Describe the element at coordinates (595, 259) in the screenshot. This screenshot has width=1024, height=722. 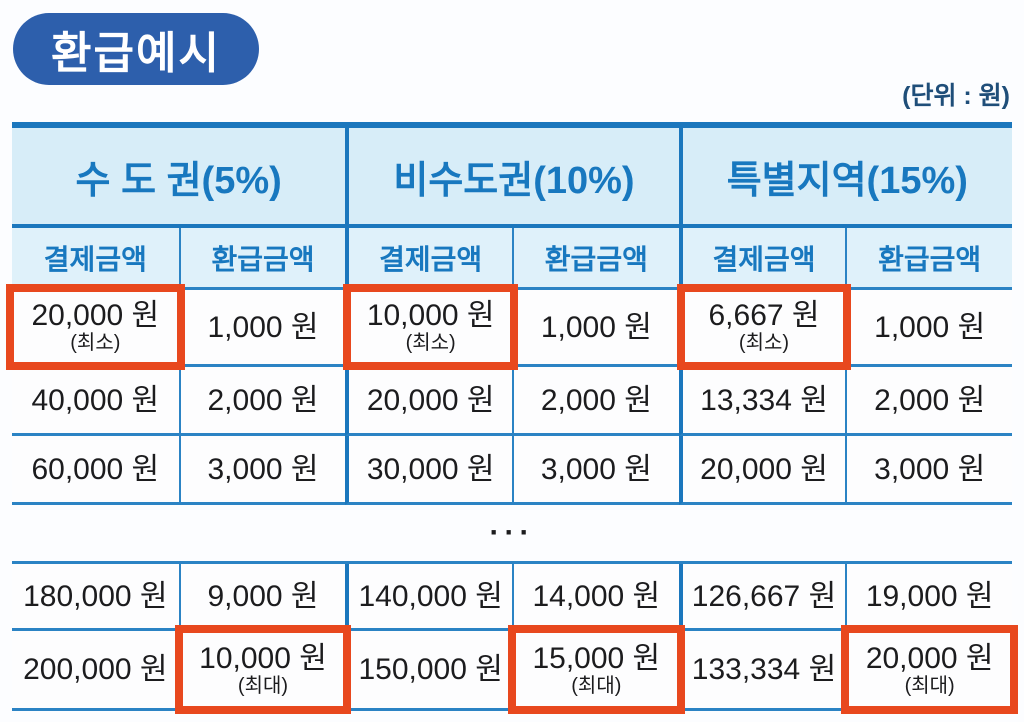
I see `subheader-refund-2: 환급금액` at that location.